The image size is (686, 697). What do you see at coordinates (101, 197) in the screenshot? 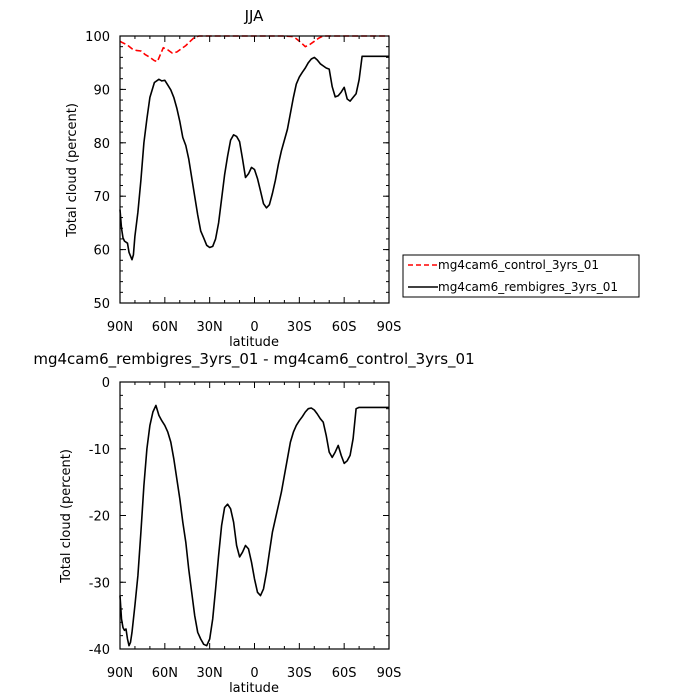
I see `y-tick-label: 70` at bounding box center [101, 197].